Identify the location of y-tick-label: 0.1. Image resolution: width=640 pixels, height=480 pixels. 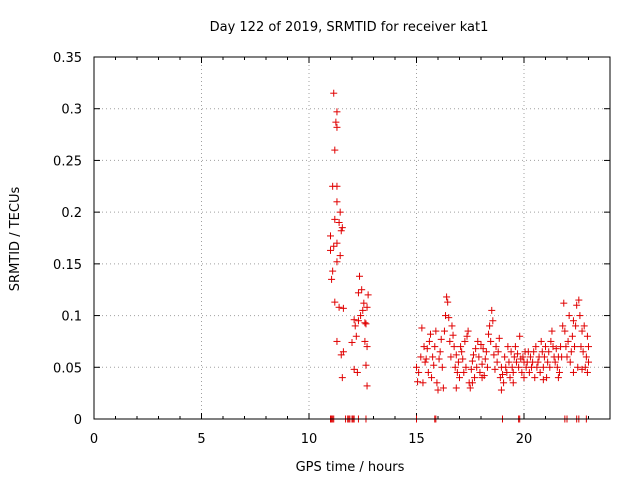
(71, 317).